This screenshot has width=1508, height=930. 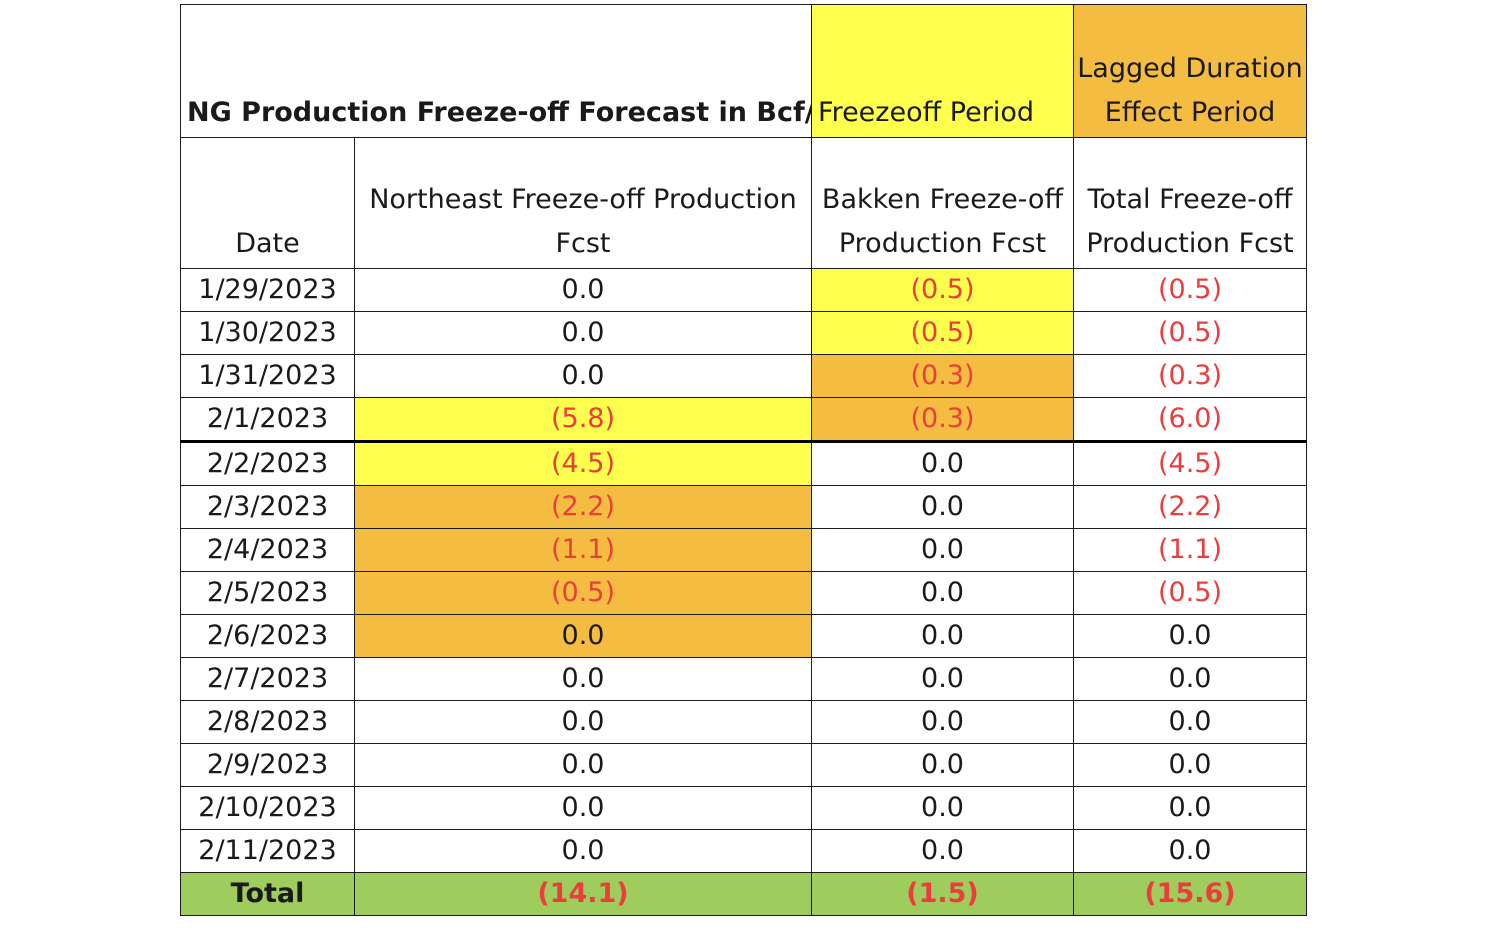 What do you see at coordinates (267, 420) in the screenshot?
I see `cell-date: 2/1/2023` at bounding box center [267, 420].